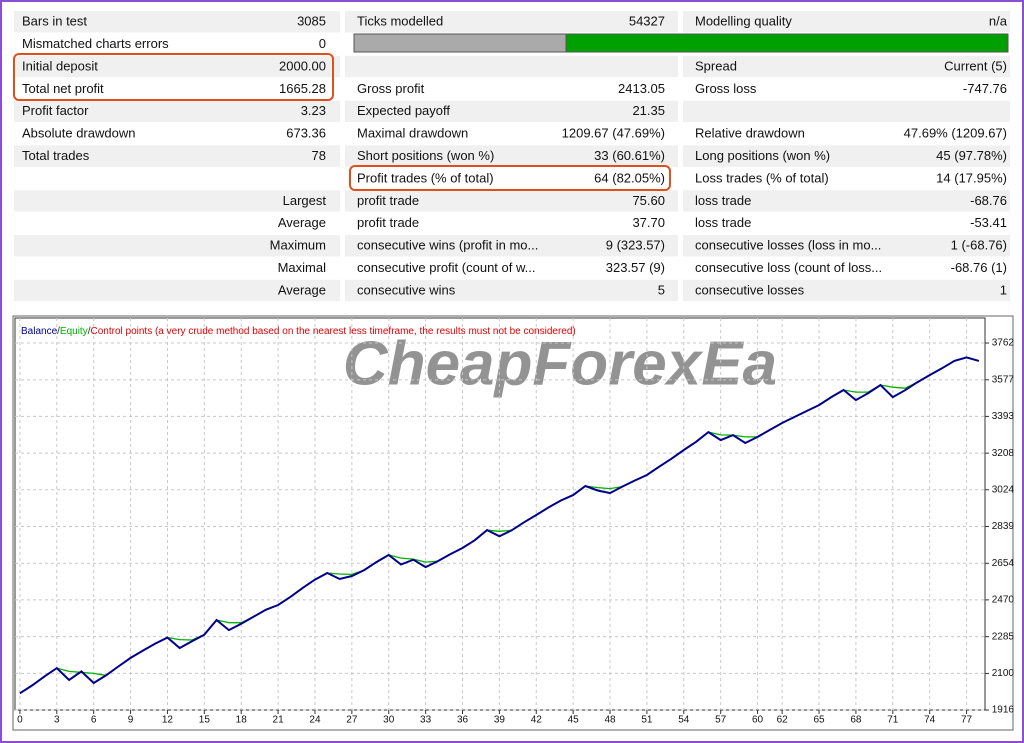  Describe the element at coordinates (311, 21) in the screenshot. I see `cell-text: 3085` at that location.